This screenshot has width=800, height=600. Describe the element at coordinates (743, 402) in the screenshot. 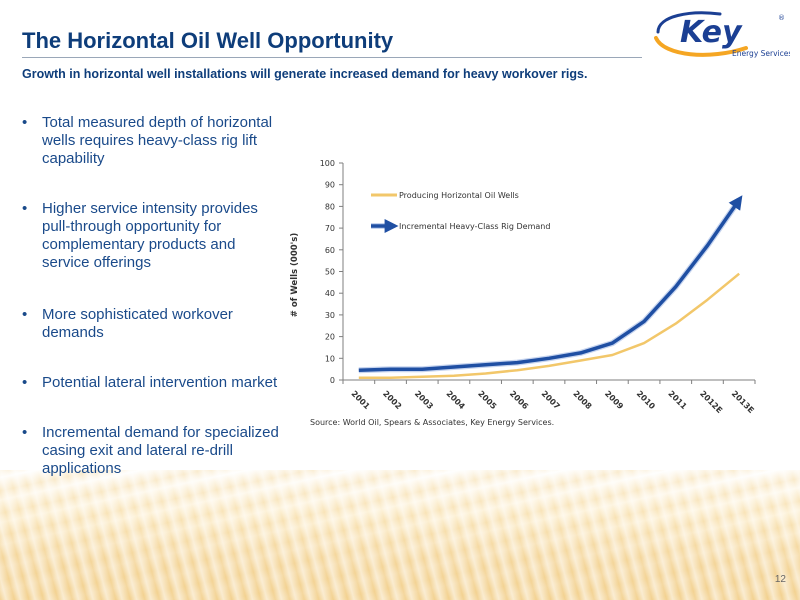

I see `x-tick-label: 2013E` at that location.